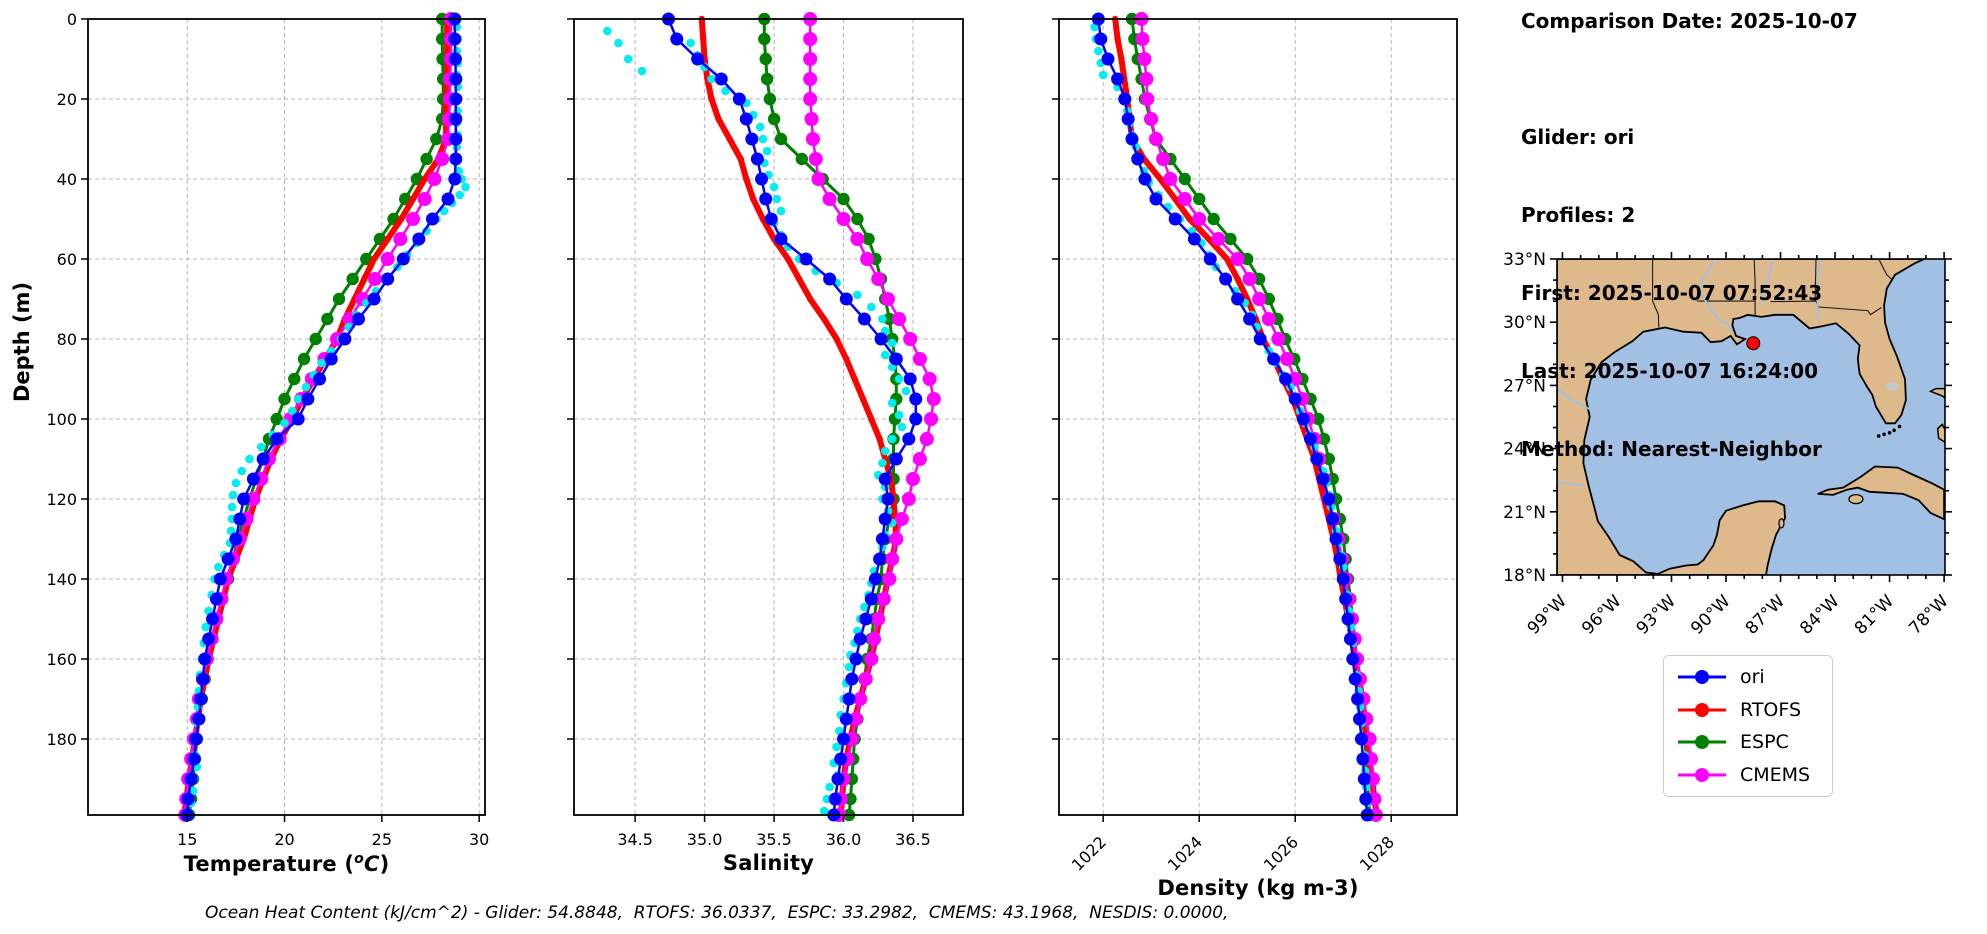 The image size is (1987, 934). What do you see at coordinates (382, 839) in the screenshot?
I see `svg-text: 25` at bounding box center [382, 839].